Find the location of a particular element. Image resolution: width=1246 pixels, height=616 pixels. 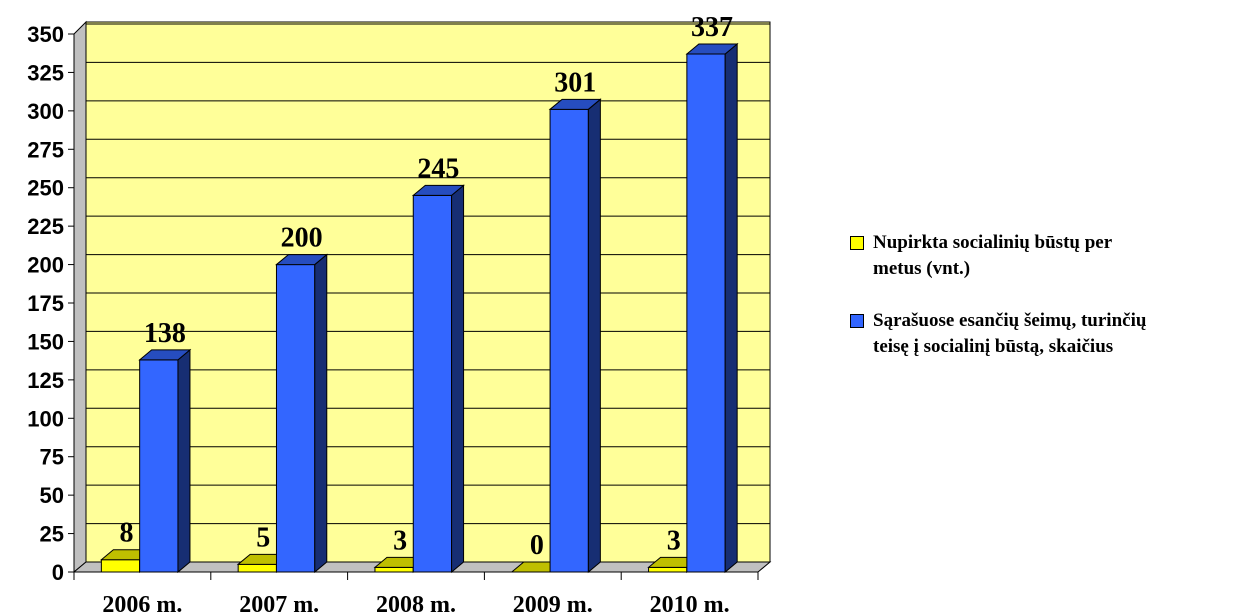

legend-label-line2: metus (vnt.) is located at coordinates (922, 268).